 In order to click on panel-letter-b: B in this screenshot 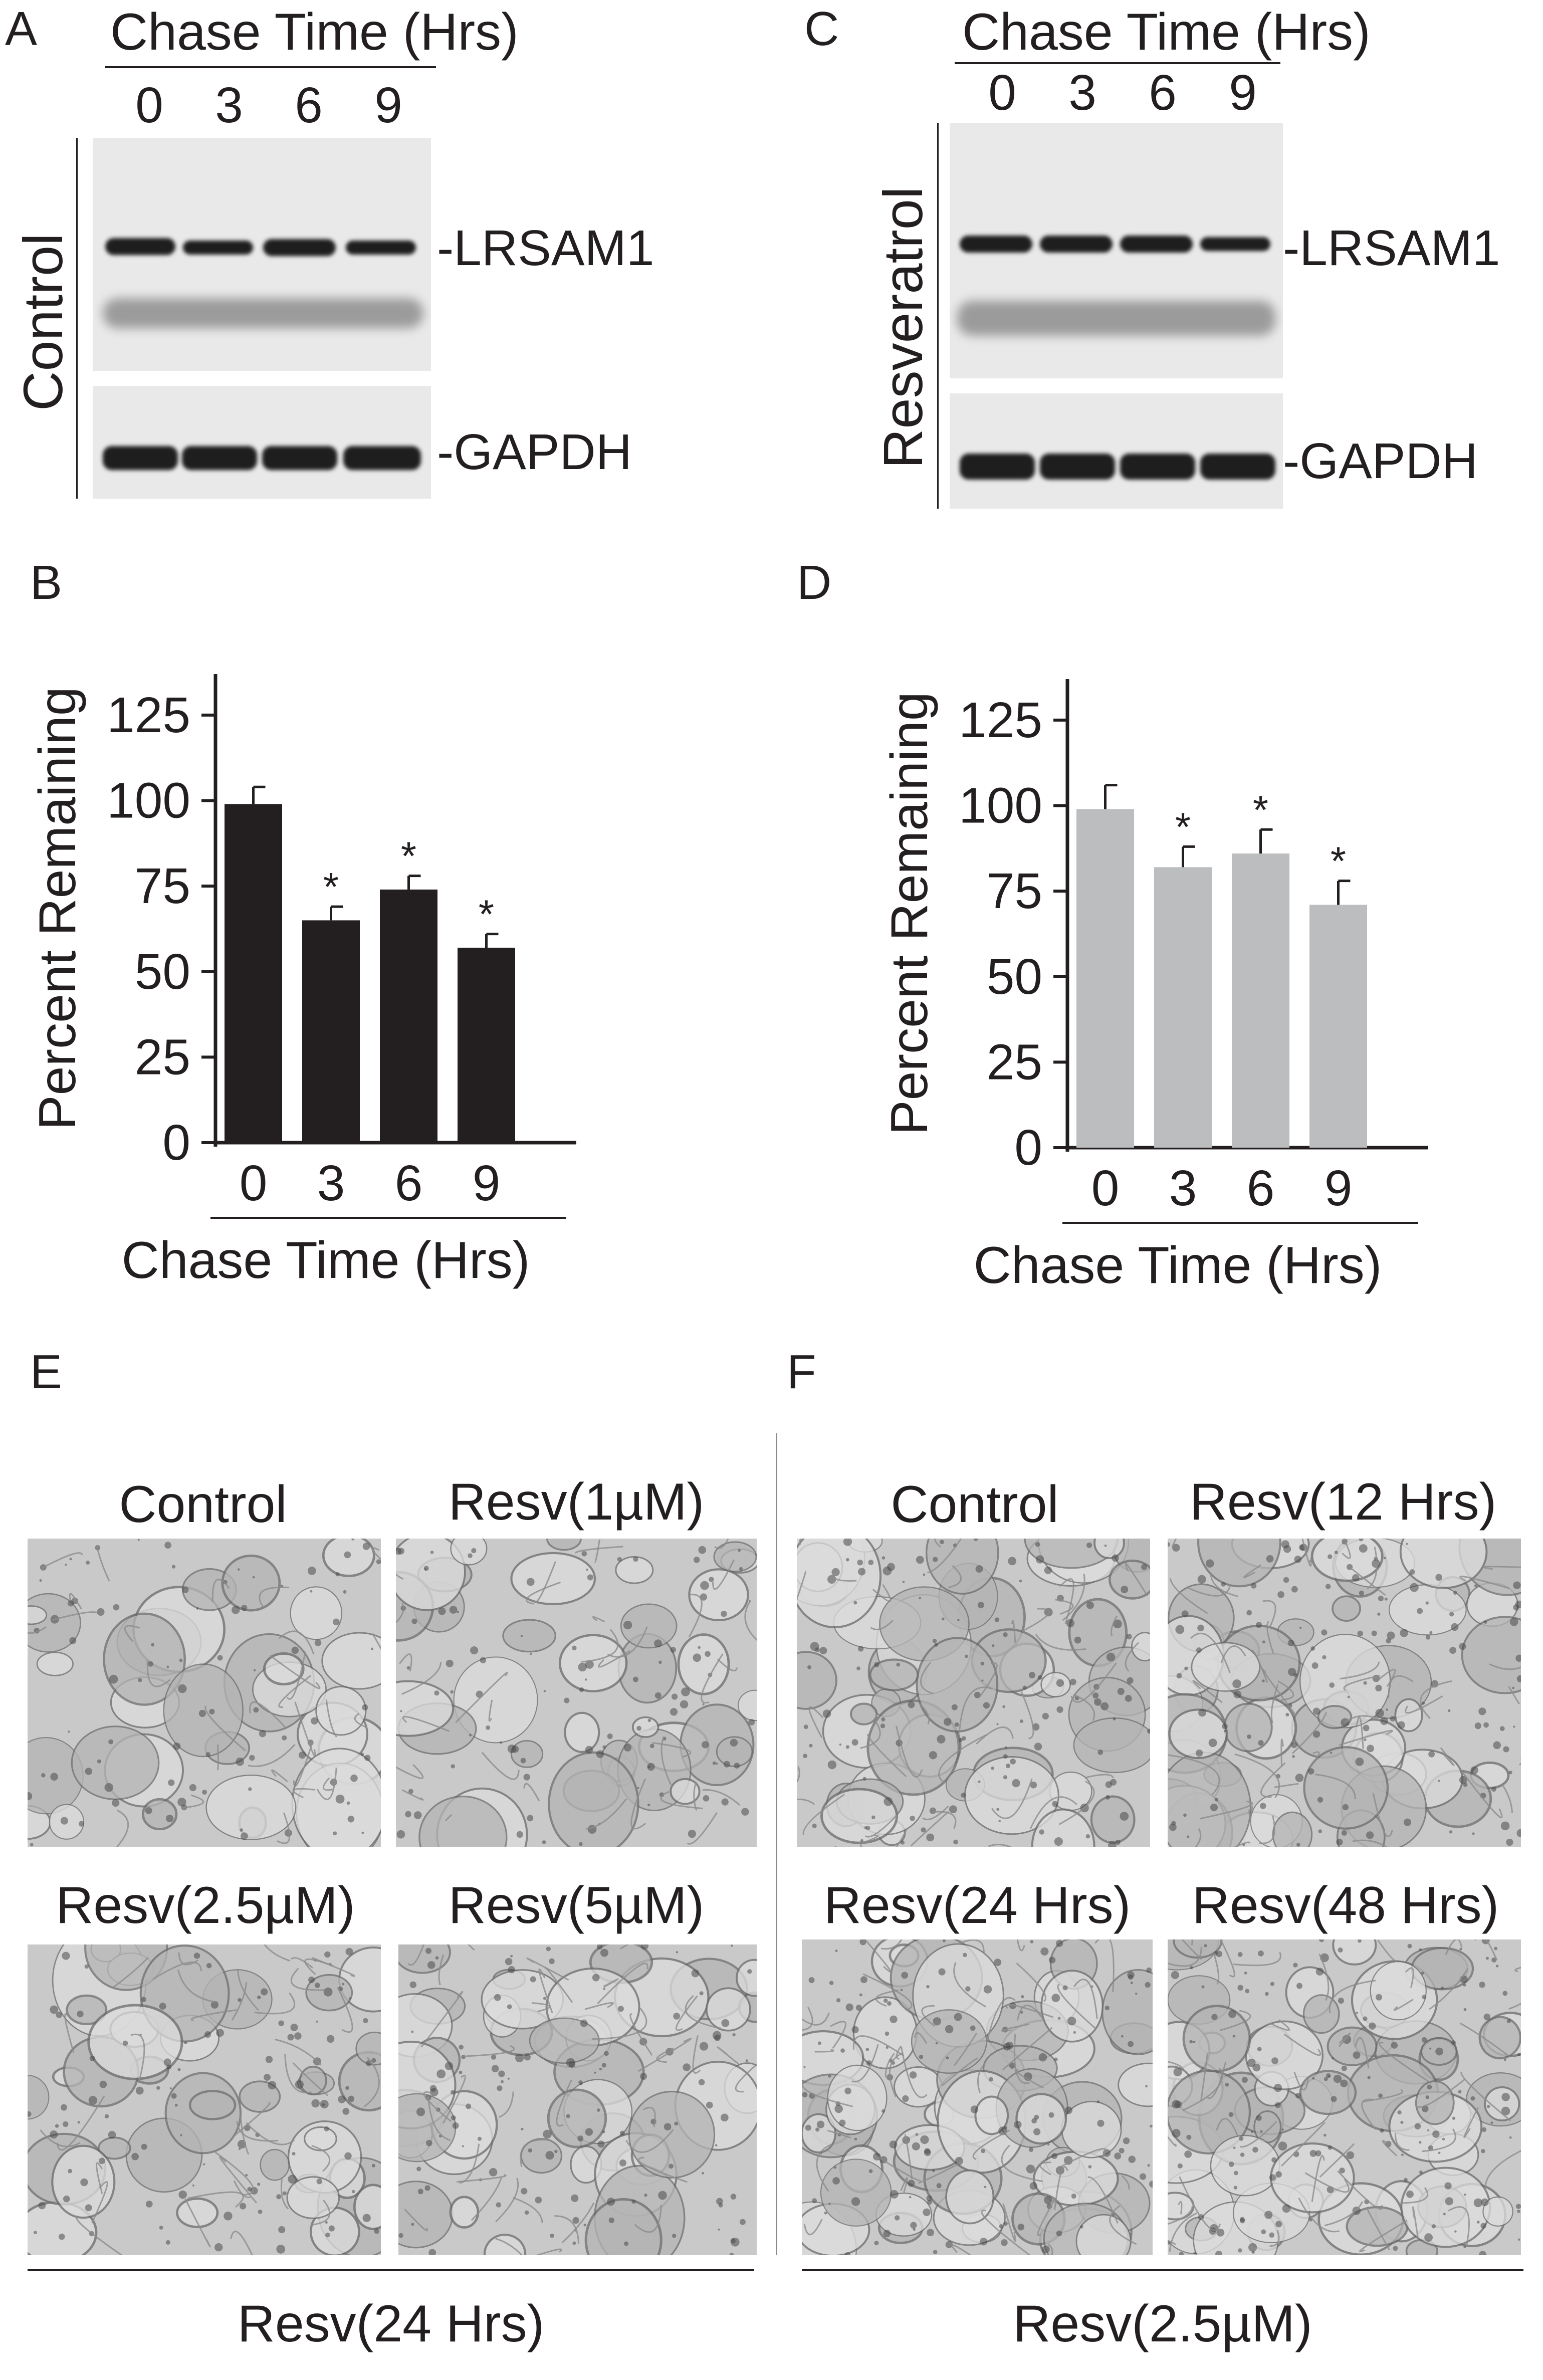, I will do `click(46, 583)`.